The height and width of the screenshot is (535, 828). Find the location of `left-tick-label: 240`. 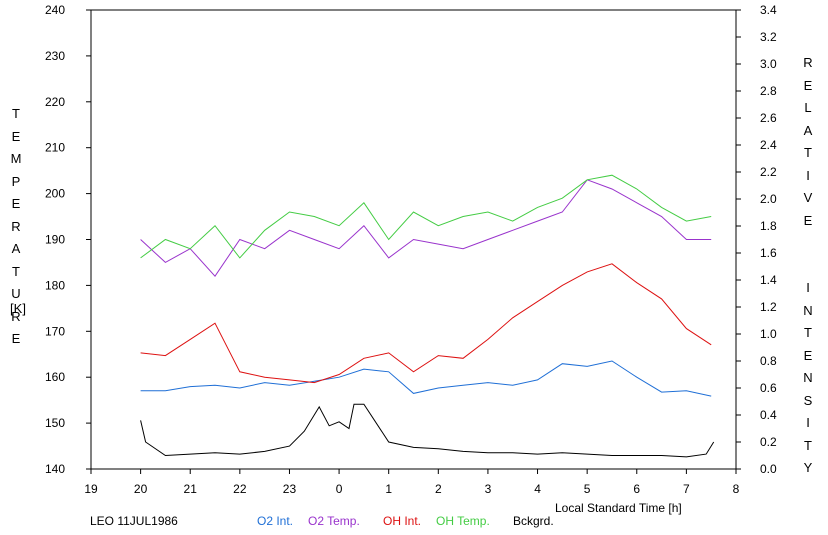

left-tick-label: 240 is located at coordinates (55, 10).